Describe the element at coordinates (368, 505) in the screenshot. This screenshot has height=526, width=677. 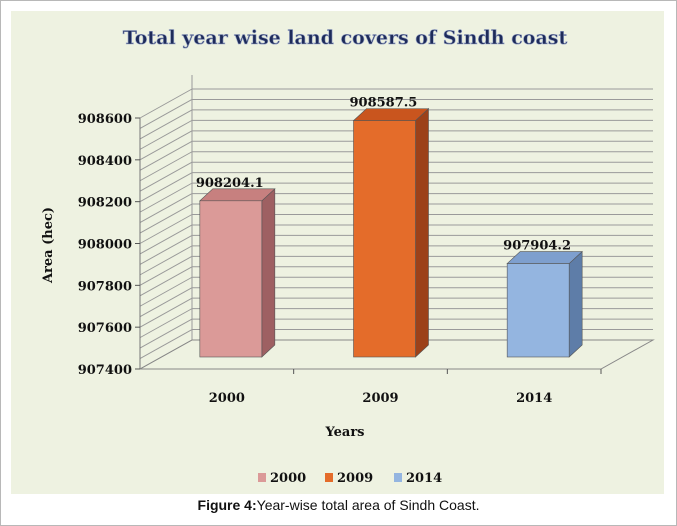
I see `caption-text: Year-wise total area of Sindh Coast.` at that location.